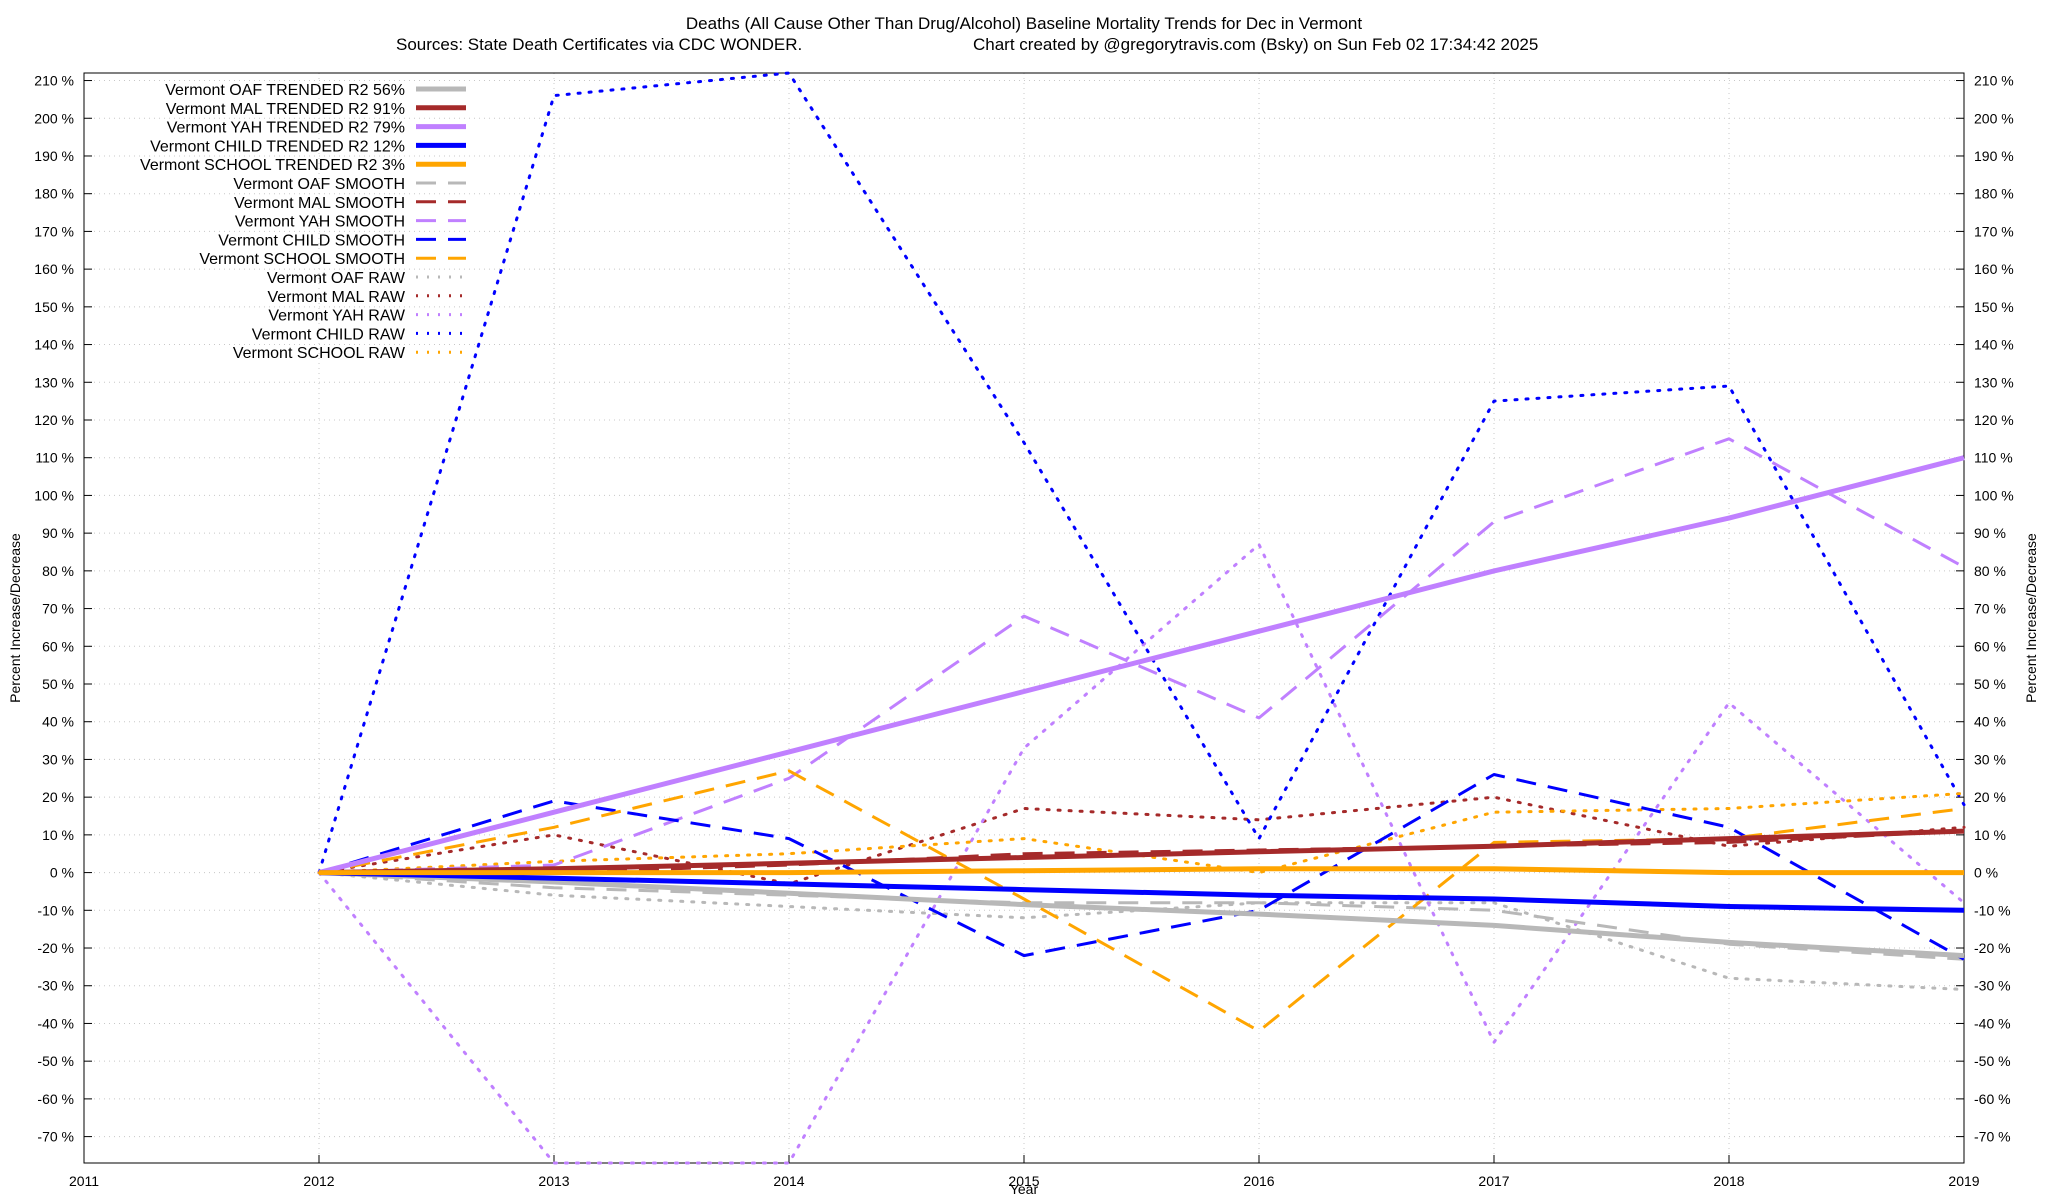  Describe the element at coordinates (58, 646) in the screenshot. I see `y-tick-label-left: 60 %` at that location.